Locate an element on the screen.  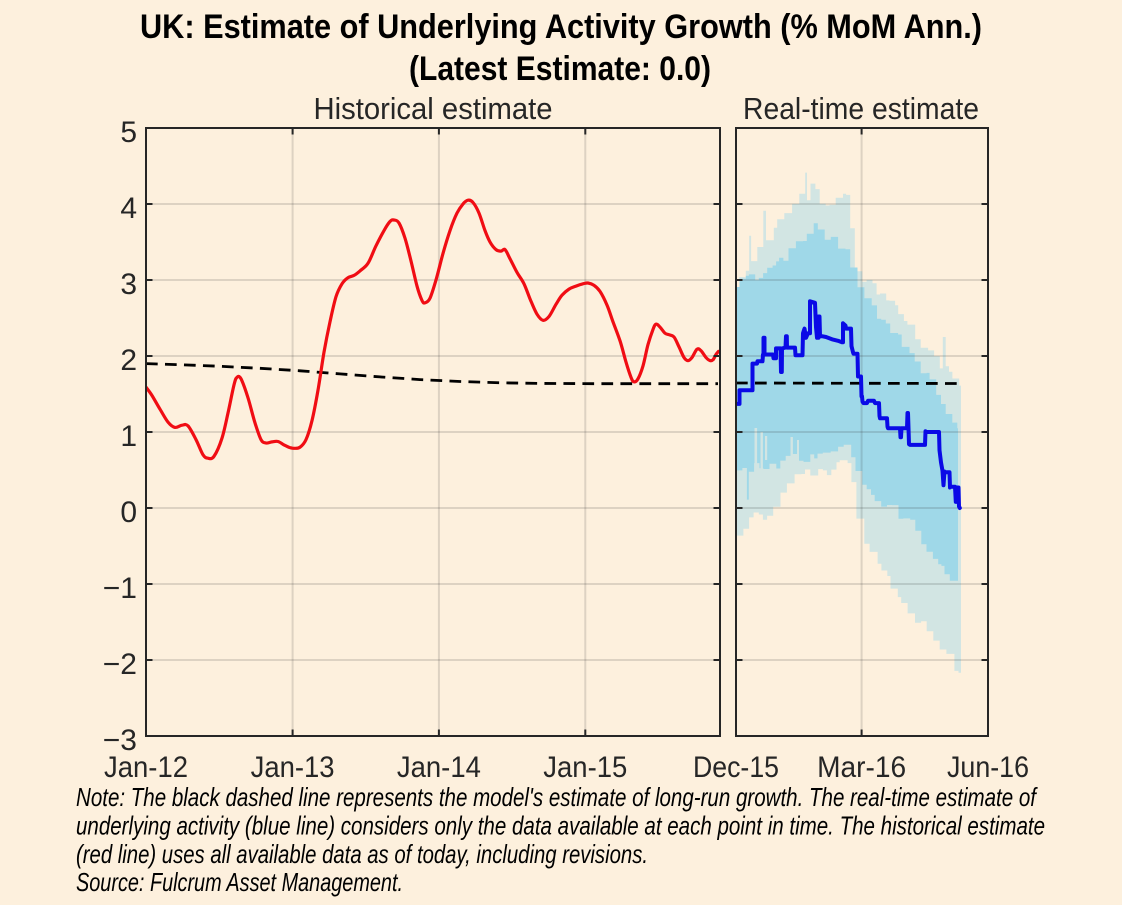
svg-text: Dec-15 is located at coordinates (736, 767).